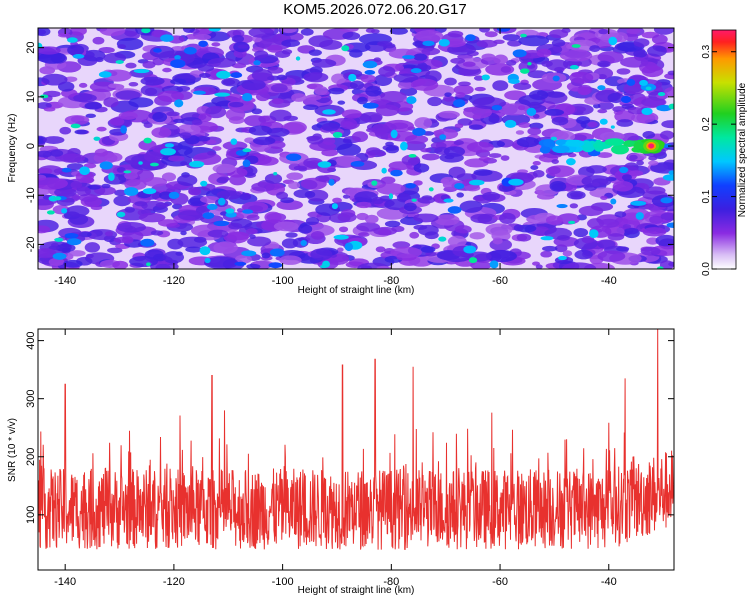 Image resolution: width=750 pixels, height=600 pixels. Describe the element at coordinates (283, 281) in the screenshot. I see `x-tick-label: -100` at that location.